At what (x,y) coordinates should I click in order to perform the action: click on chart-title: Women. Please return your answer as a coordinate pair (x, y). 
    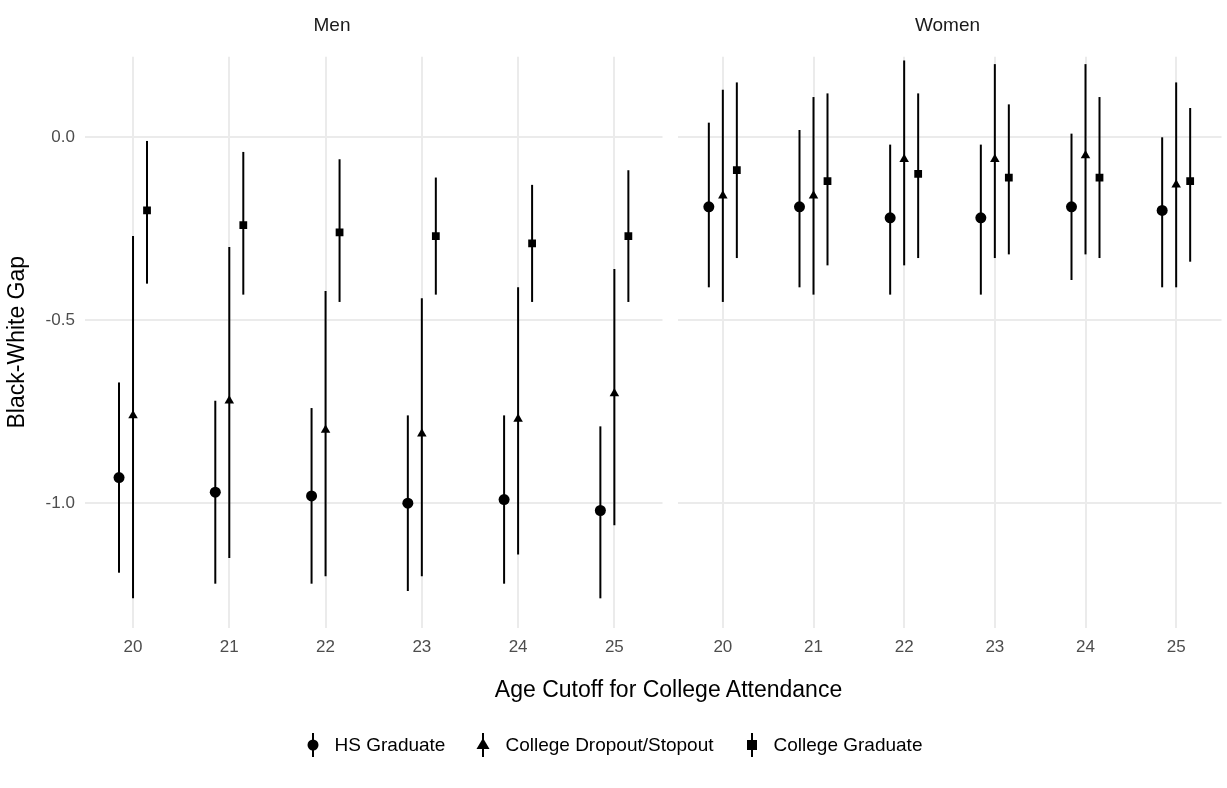
    Looking at the image, I should click on (947, 24).